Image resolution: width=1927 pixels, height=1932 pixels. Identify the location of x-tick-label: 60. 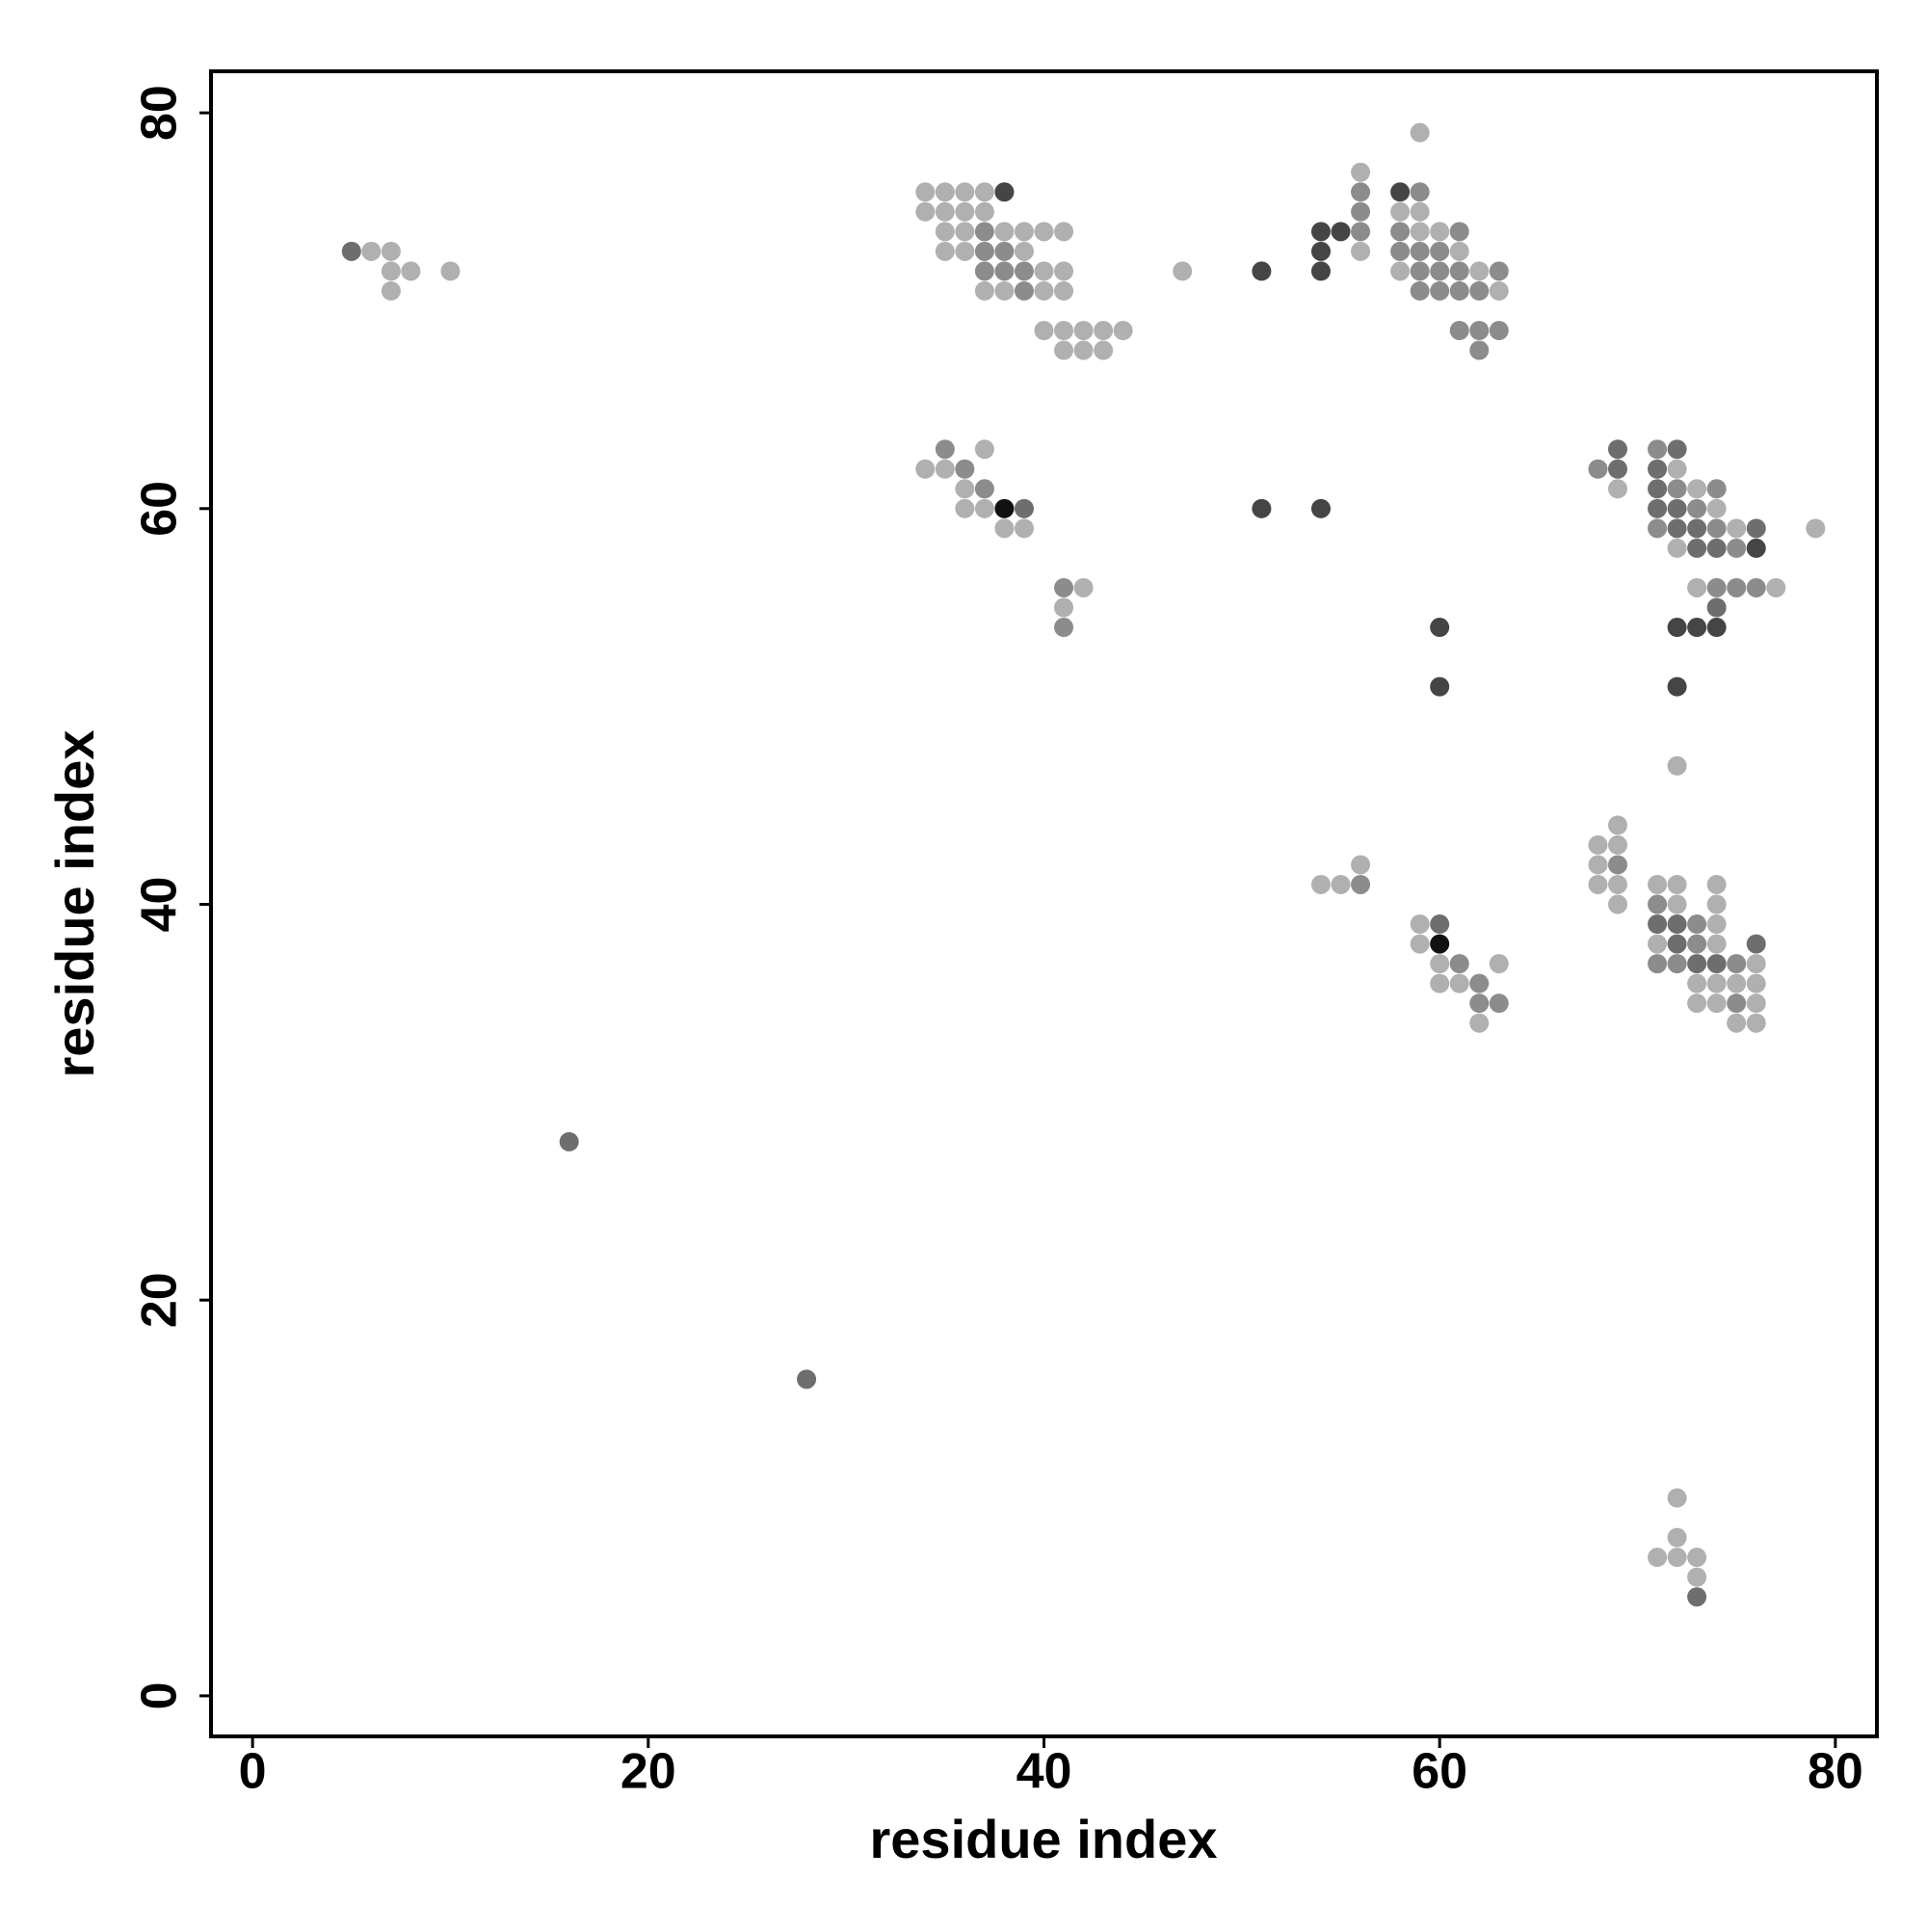
(1439, 1772).